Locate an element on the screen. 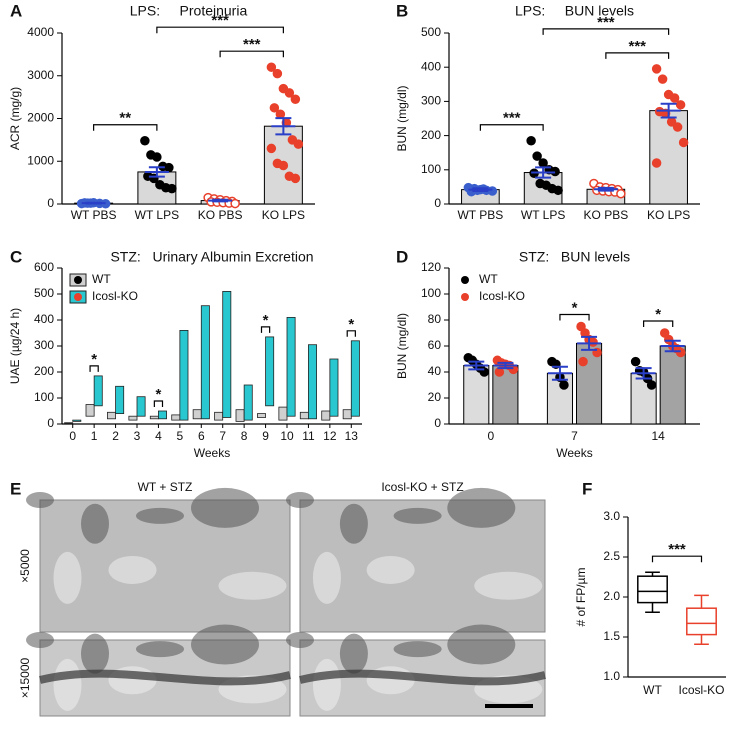 The height and width of the screenshot is (730, 751). chart-title: LPS: BUN levels is located at coordinates (574, 11).